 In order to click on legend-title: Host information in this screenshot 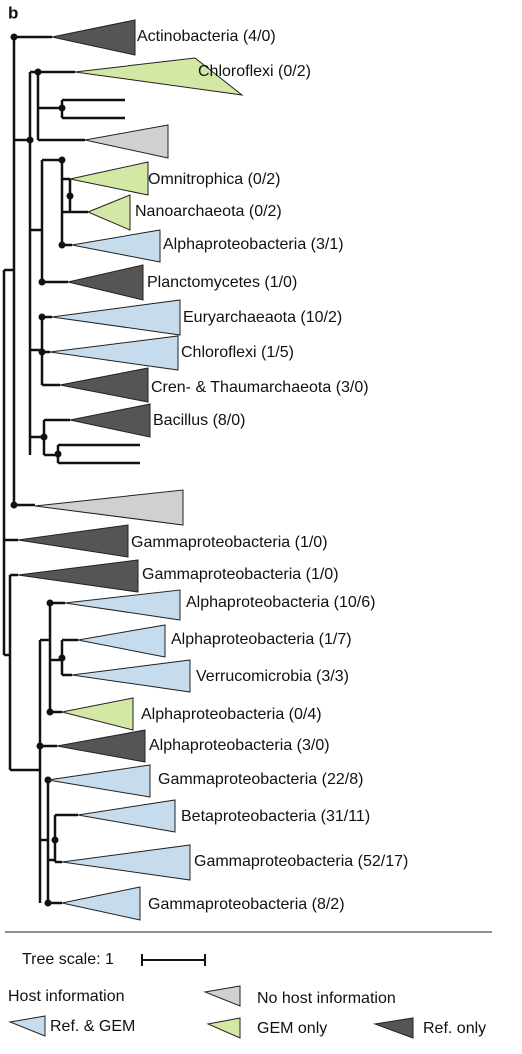, I will do `click(66, 996)`.